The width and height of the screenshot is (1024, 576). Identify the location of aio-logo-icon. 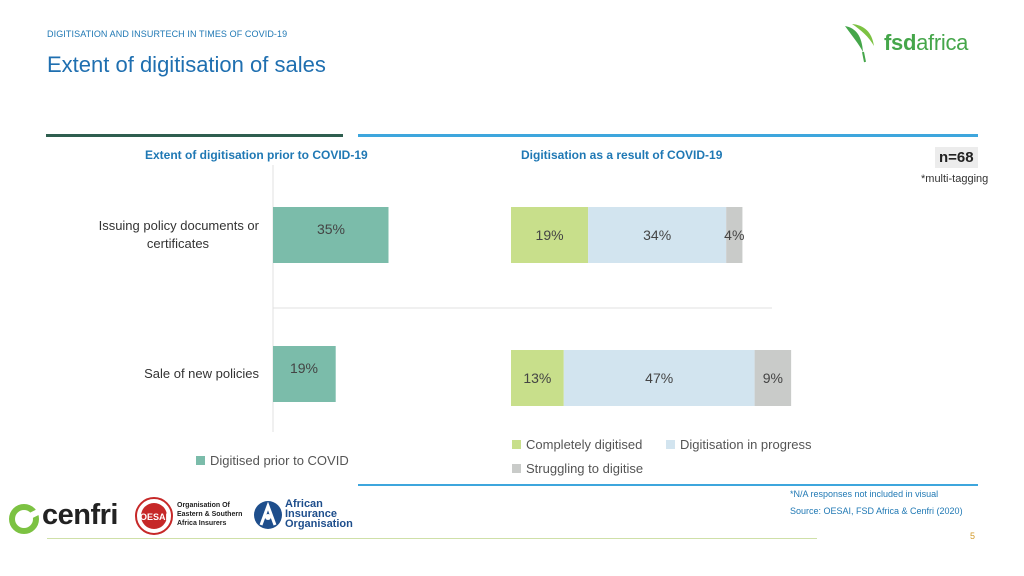
(268, 515).